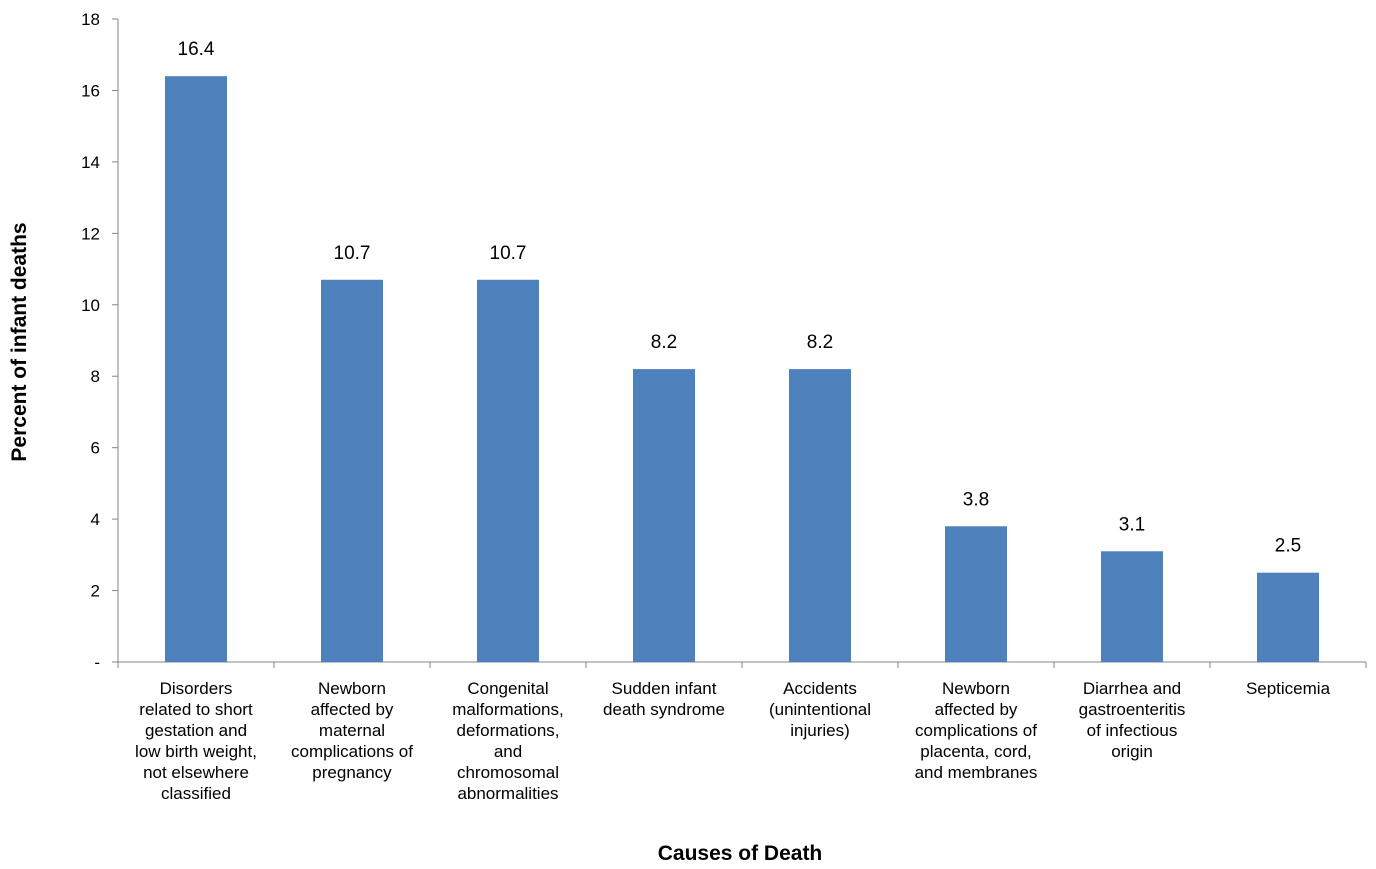 This screenshot has width=1376, height=869. I want to click on x-tick-label: Accidents (unintentional injuries), so click(820, 709).